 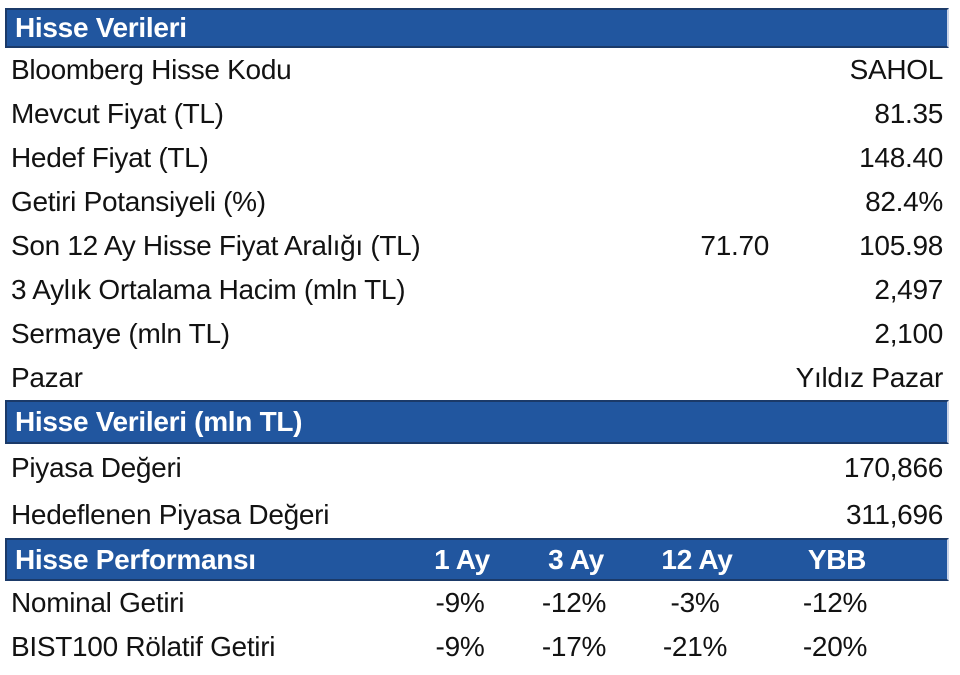 What do you see at coordinates (477, 28) in the screenshot?
I see `section-header-hisse-verileri: Hisse Verileri` at bounding box center [477, 28].